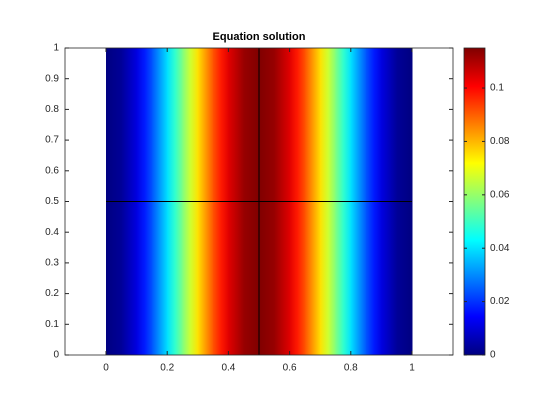  What do you see at coordinates (500, 301) in the screenshot?
I see `colorbar-tick-label: 0.02` at bounding box center [500, 301].